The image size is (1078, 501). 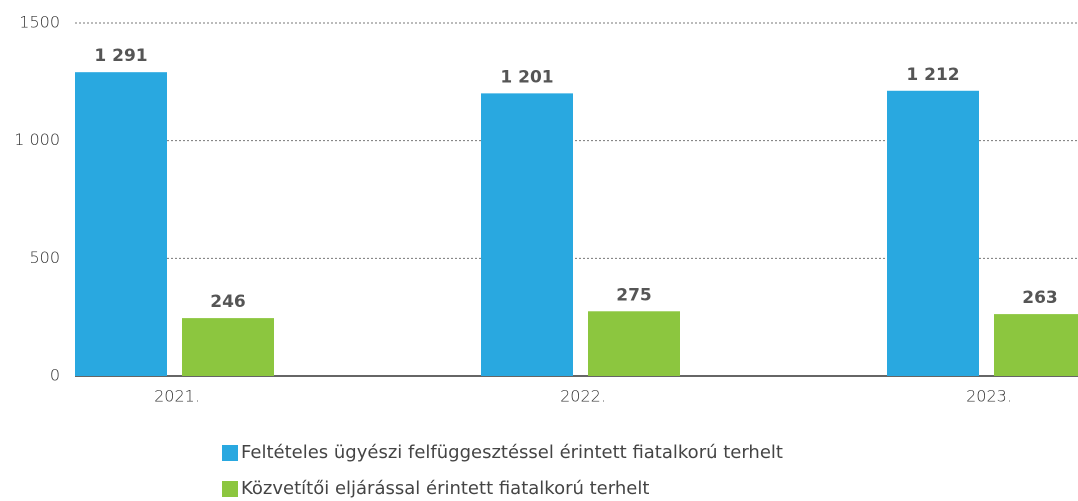 I want to click on x-tick-label: 2022., so click(x=583, y=396).